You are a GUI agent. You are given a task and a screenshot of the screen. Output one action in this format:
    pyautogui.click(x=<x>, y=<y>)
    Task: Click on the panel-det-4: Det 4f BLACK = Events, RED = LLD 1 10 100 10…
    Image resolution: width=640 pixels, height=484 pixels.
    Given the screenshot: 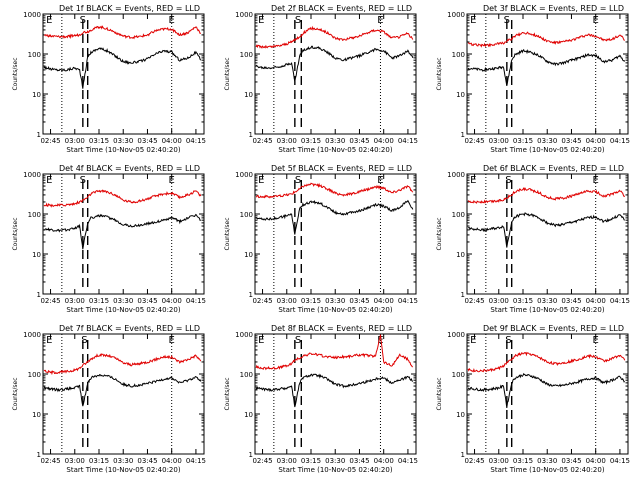 What is the action you would take?
    pyautogui.click(x=109, y=239)
    